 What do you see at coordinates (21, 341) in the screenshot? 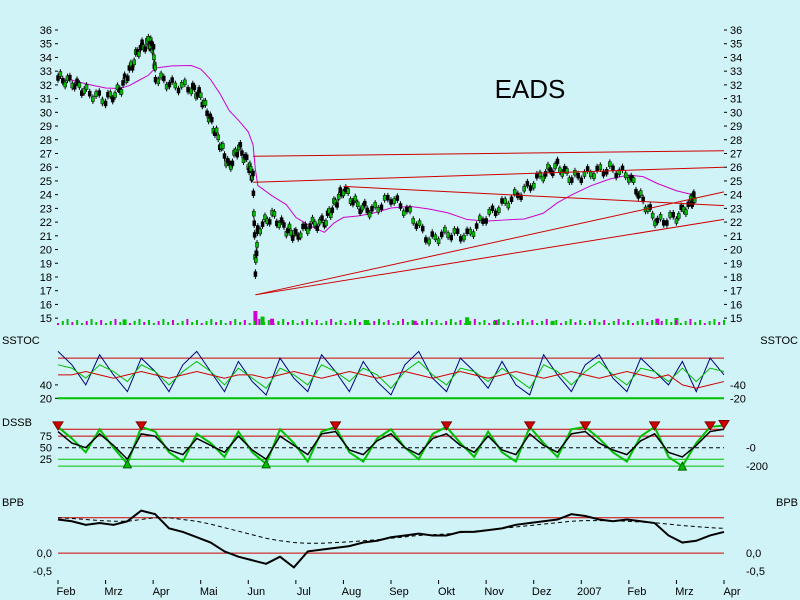
I see `sstoc-label-left: SSTOC` at bounding box center [21, 341].